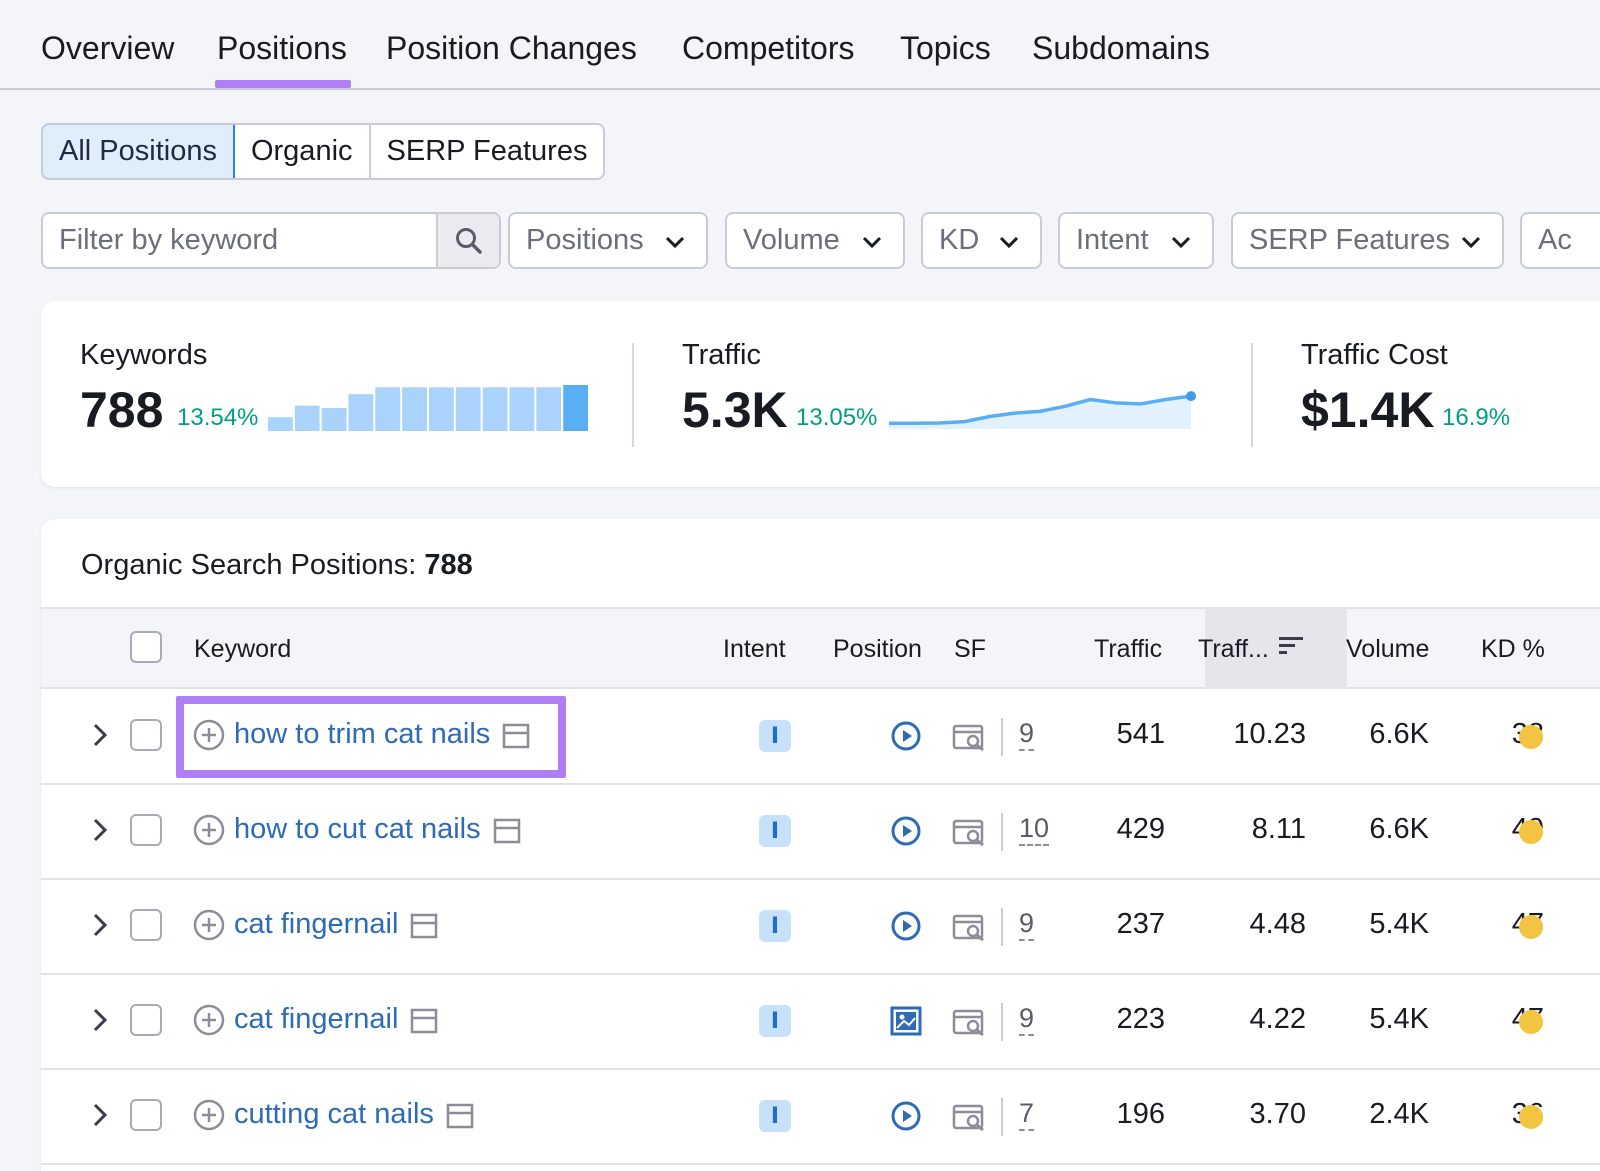 The width and height of the screenshot is (1600, 1171). What do you see at coordinates (1291, 646) in the screenshot?
I see `sort-descending-icon` at bounding box center [1291, 646].